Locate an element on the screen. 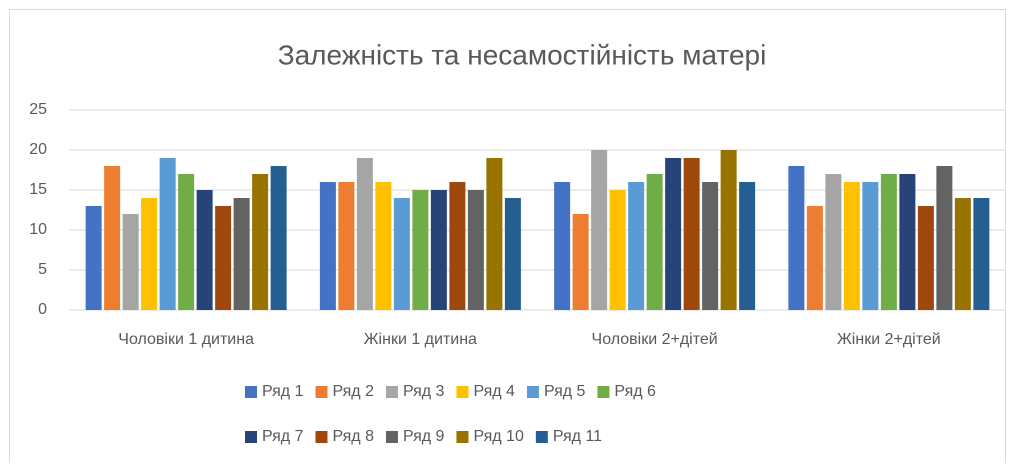 Image resolution: width=1011 pixels, height=468 pixels. legend-label: Ряд 6 is located at coordinates (635, 391).